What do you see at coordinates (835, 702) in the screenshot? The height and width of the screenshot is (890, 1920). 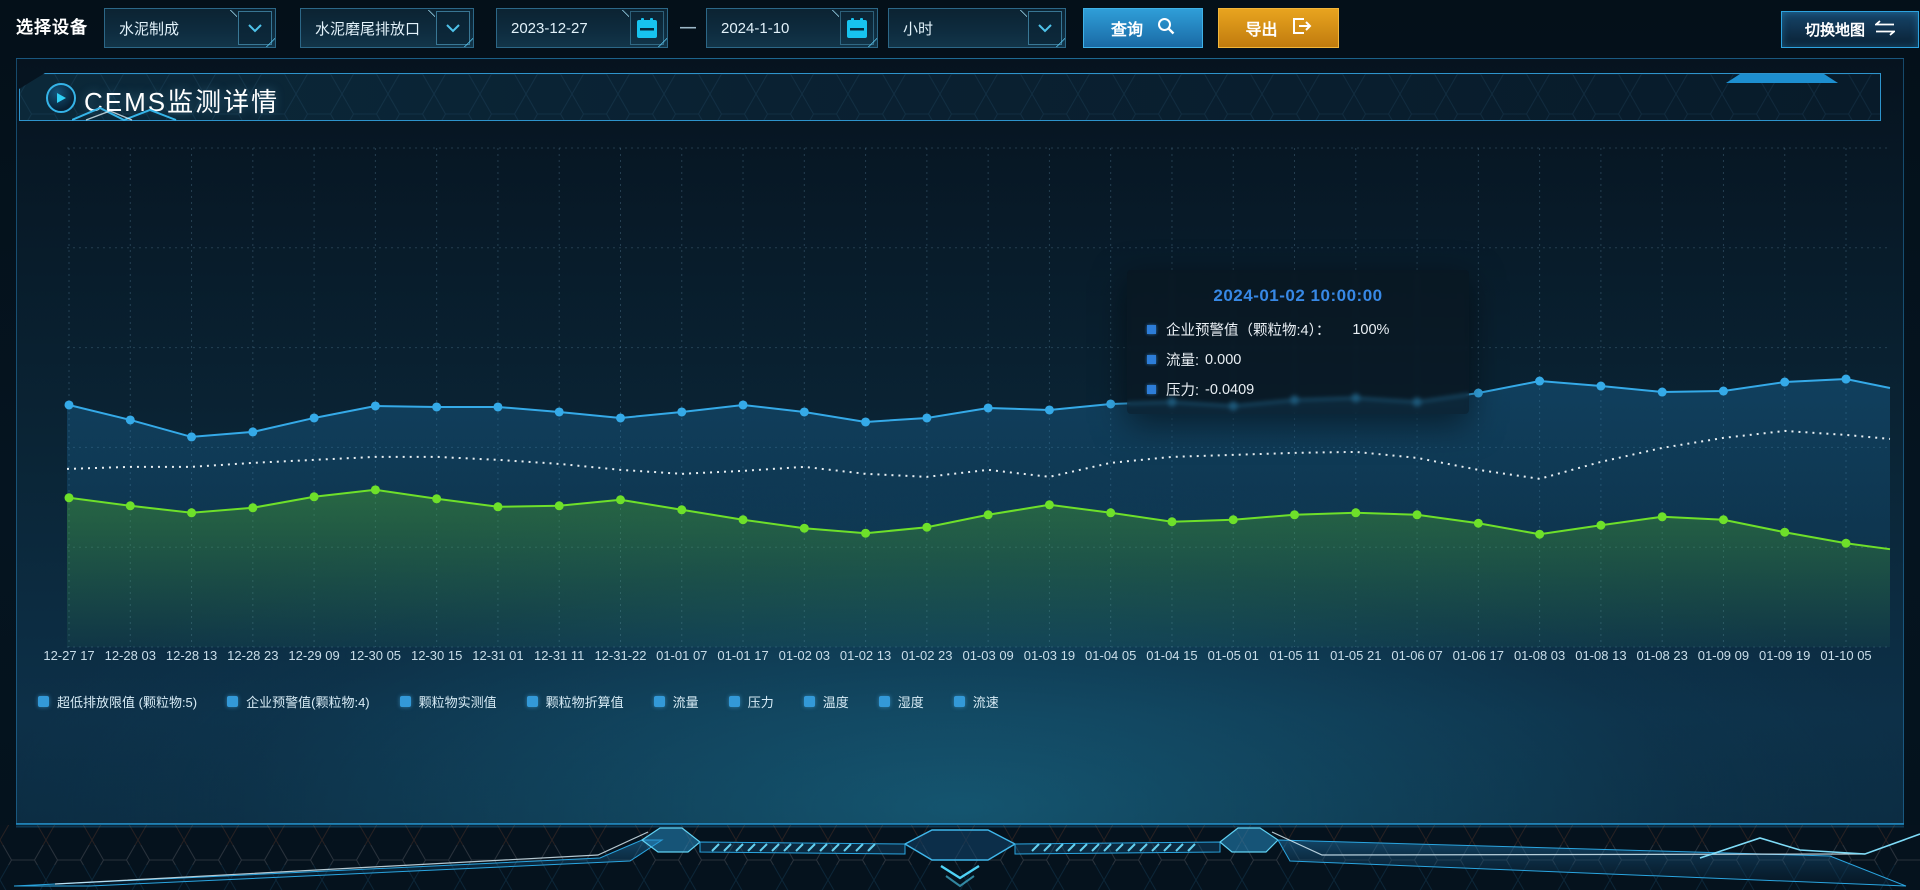 I see `legend-label: 温度` at bounding box center [835, 702].